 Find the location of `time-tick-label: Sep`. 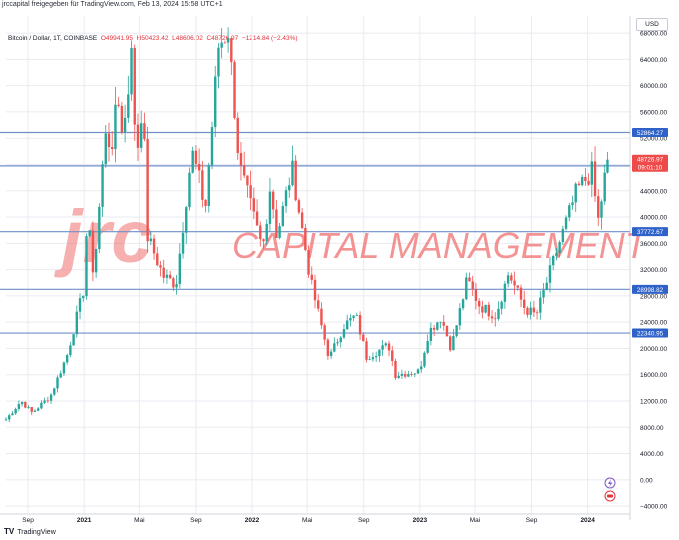

time-tick-label: Sep is located at coordinates (28, 520).